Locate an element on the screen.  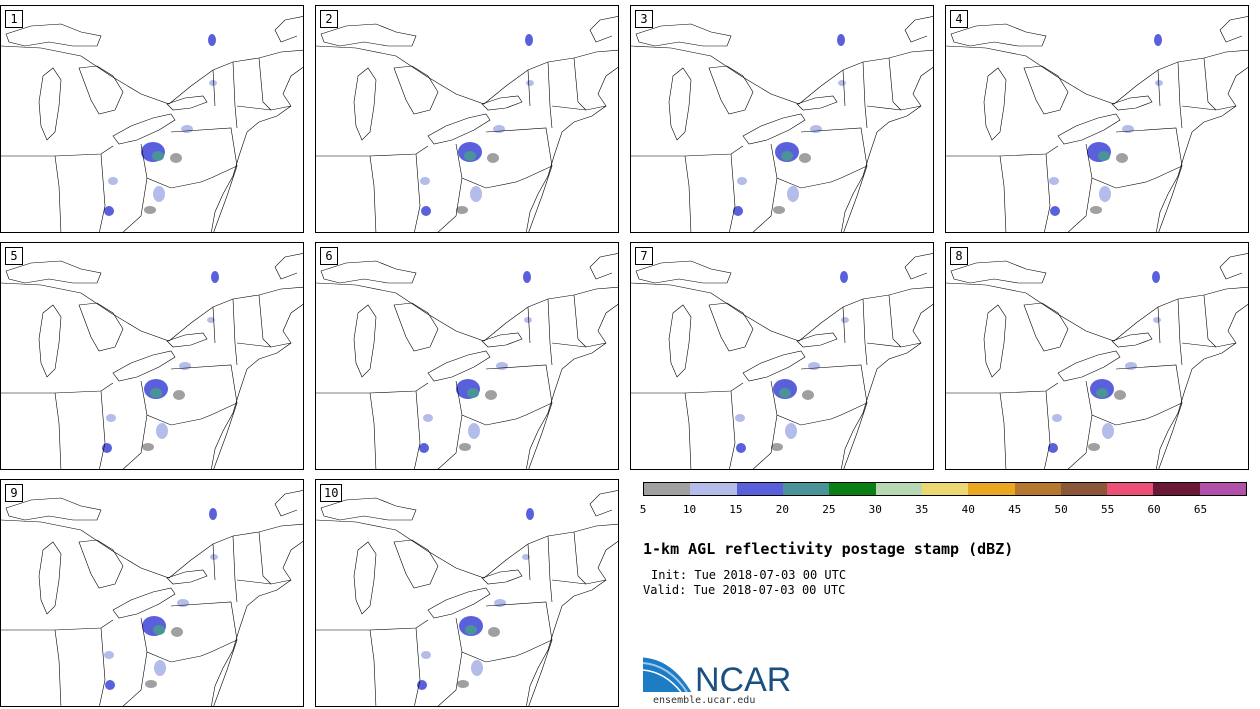
panel: 3 is located at coordinates (782, 119).